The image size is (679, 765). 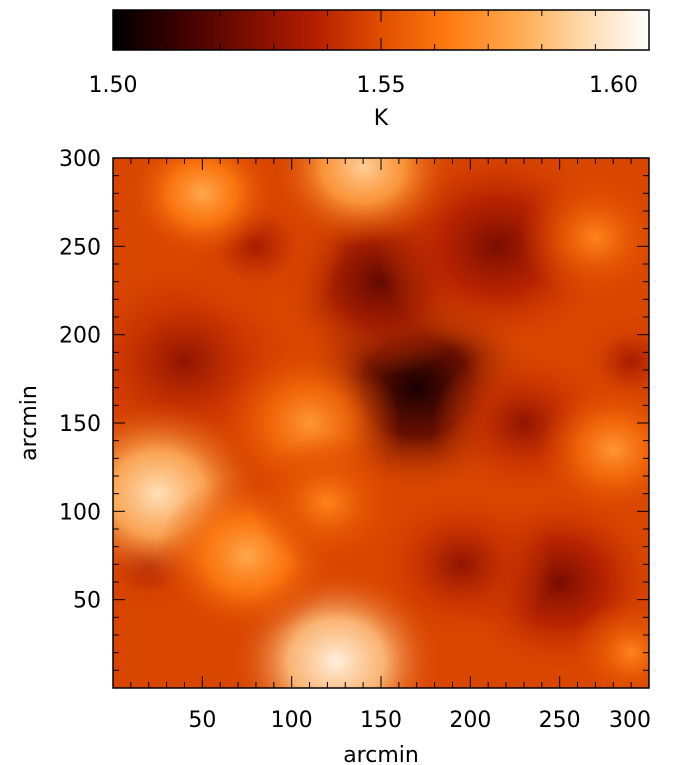 What do you see at coordinates (470, 720) in the screenshot?
I see `x-tick-label: 200` at bounding box center [470, 720].